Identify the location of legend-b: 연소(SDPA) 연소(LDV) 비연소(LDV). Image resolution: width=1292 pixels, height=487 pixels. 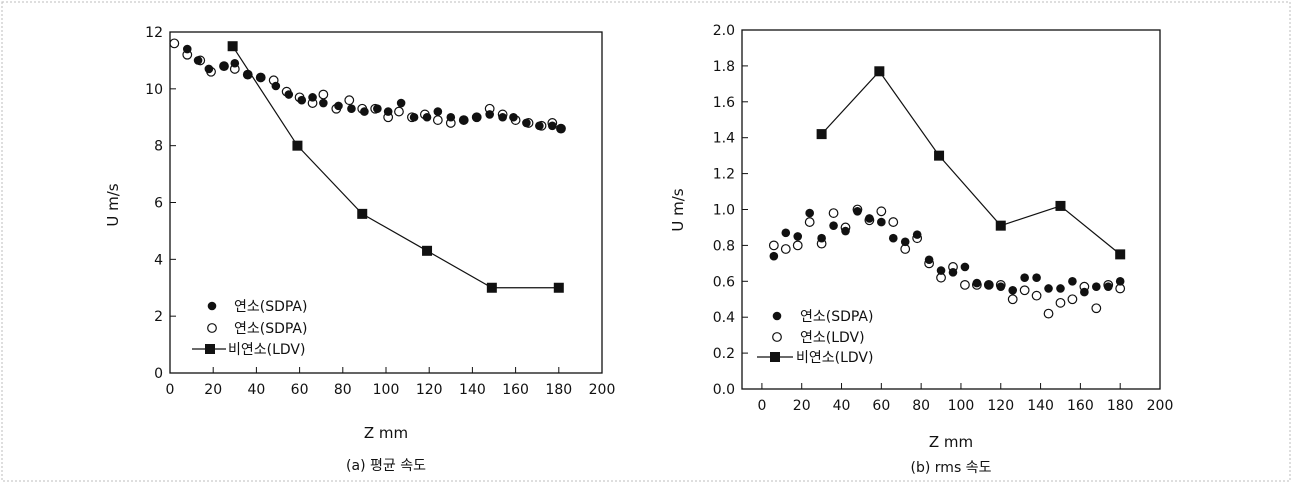
(815, 337).